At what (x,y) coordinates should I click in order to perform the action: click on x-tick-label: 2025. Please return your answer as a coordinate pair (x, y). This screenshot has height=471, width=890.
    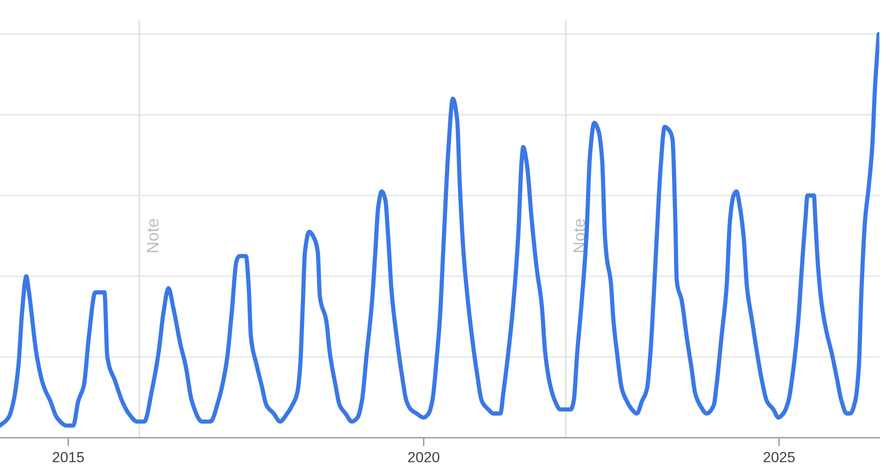
    Looking at the image, I should click on (779, 457).